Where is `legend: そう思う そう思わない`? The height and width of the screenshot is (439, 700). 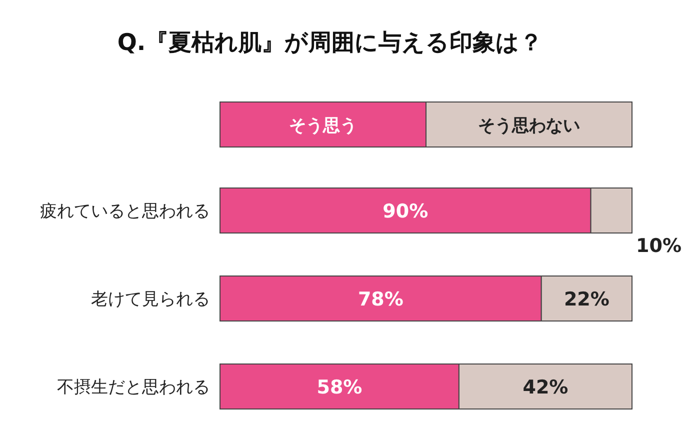
legend: そう思う そう思わない is located at coordinates (426, 125).